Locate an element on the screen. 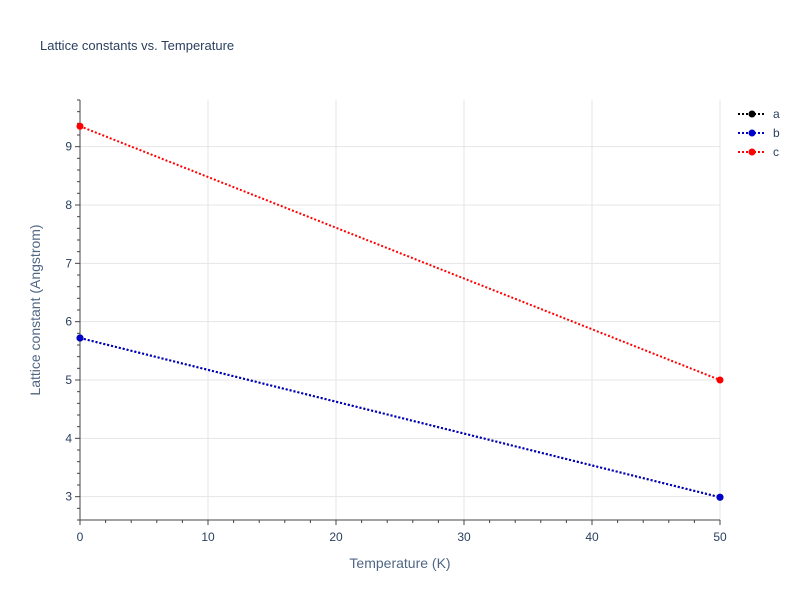 The image size is (800, 600). x-tick-label: 40 is located at coordinates (592, 537).